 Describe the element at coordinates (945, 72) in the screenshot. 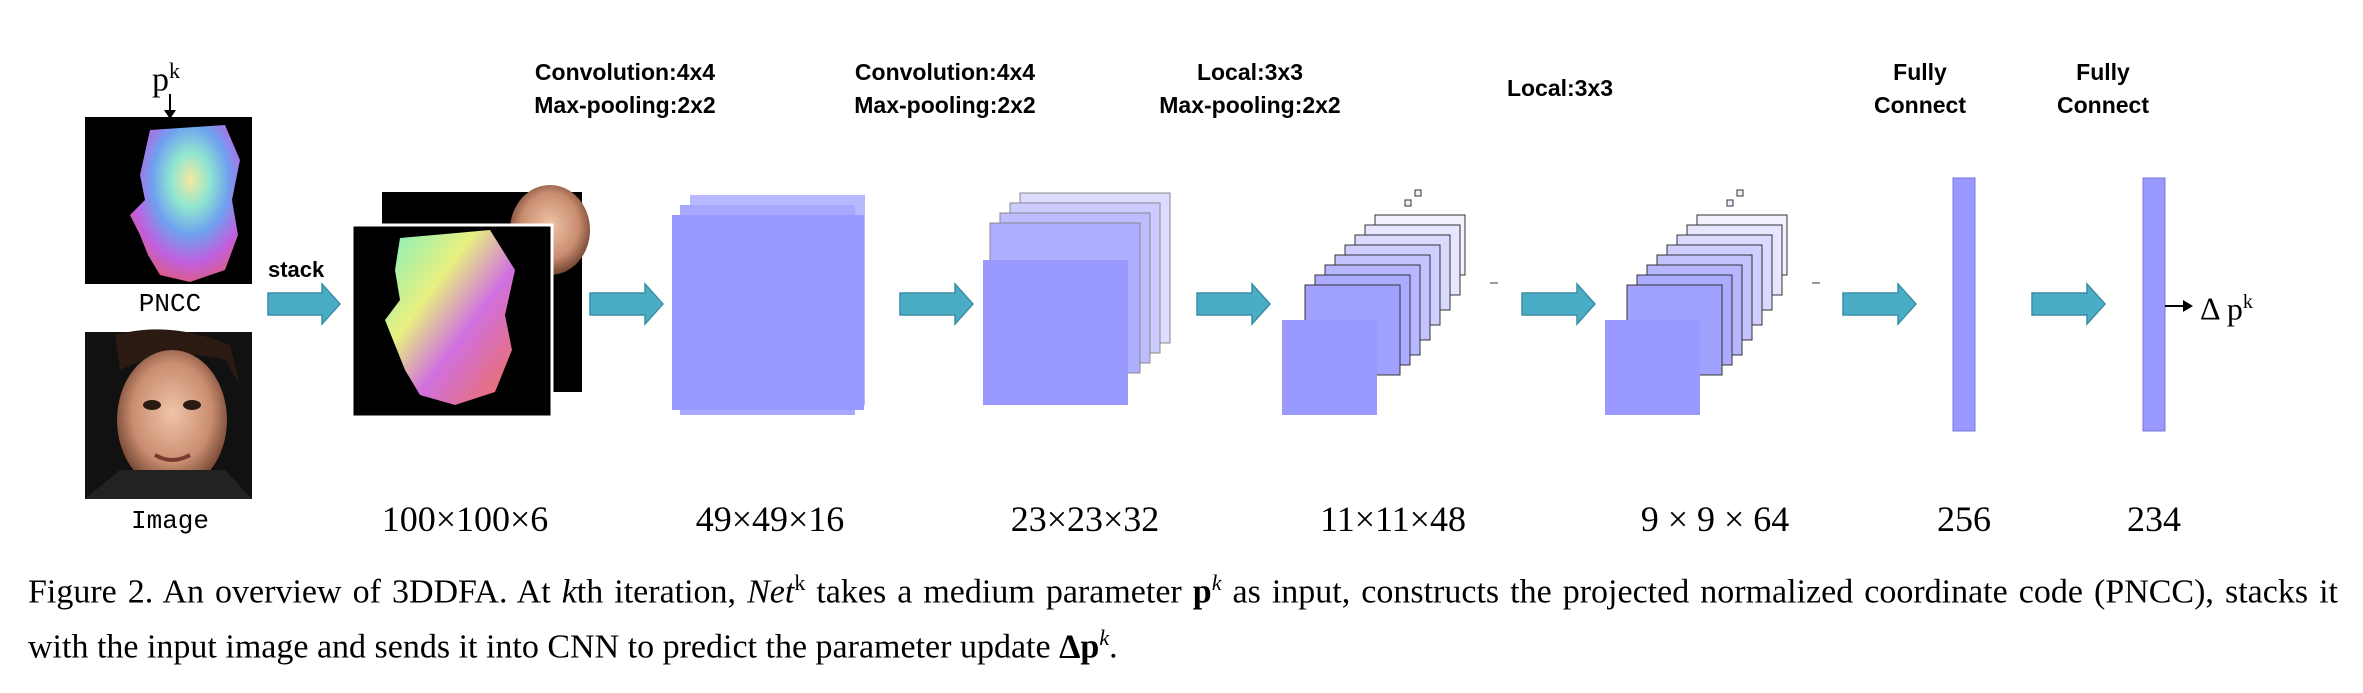

I see `layer-header-conv2-line1: Convolution:4x4` at that location.